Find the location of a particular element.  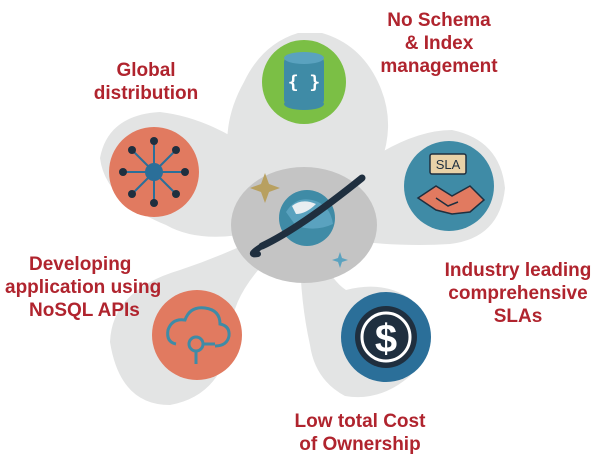

sla-handshake-icon: SLA is located at coordinates (451, 184).